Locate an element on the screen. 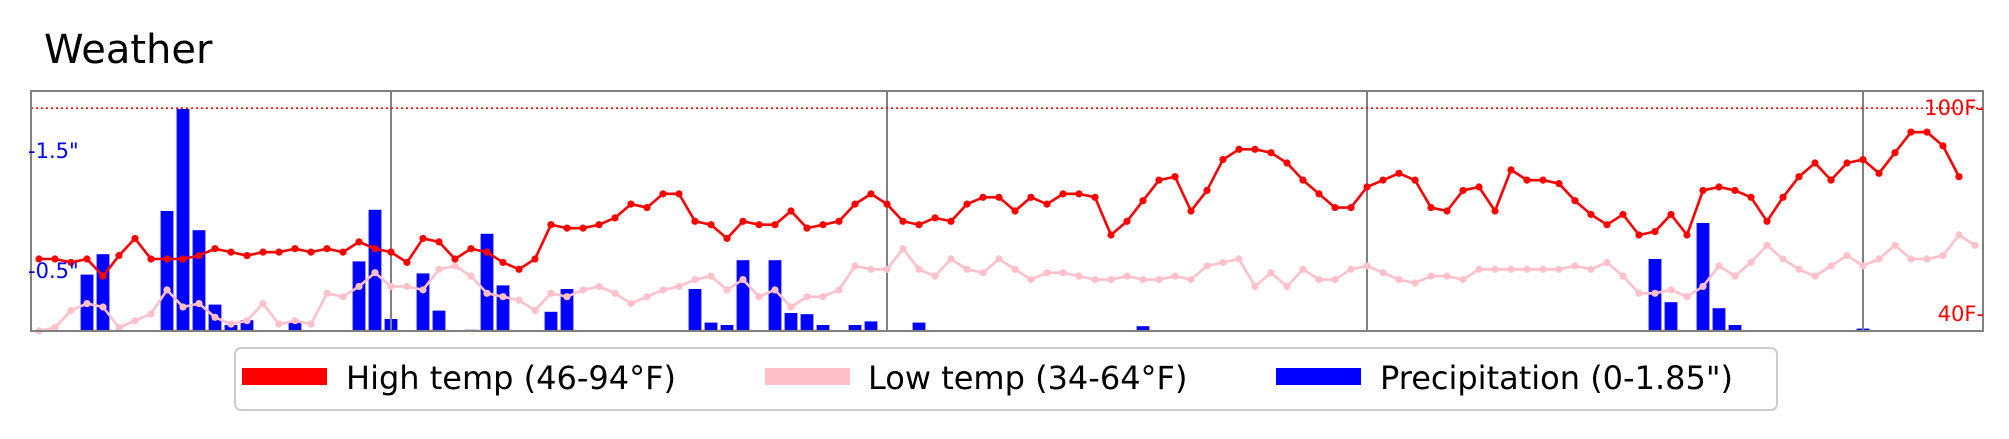  left-tick-label: -0.5" is located at coordinates (53, 271).